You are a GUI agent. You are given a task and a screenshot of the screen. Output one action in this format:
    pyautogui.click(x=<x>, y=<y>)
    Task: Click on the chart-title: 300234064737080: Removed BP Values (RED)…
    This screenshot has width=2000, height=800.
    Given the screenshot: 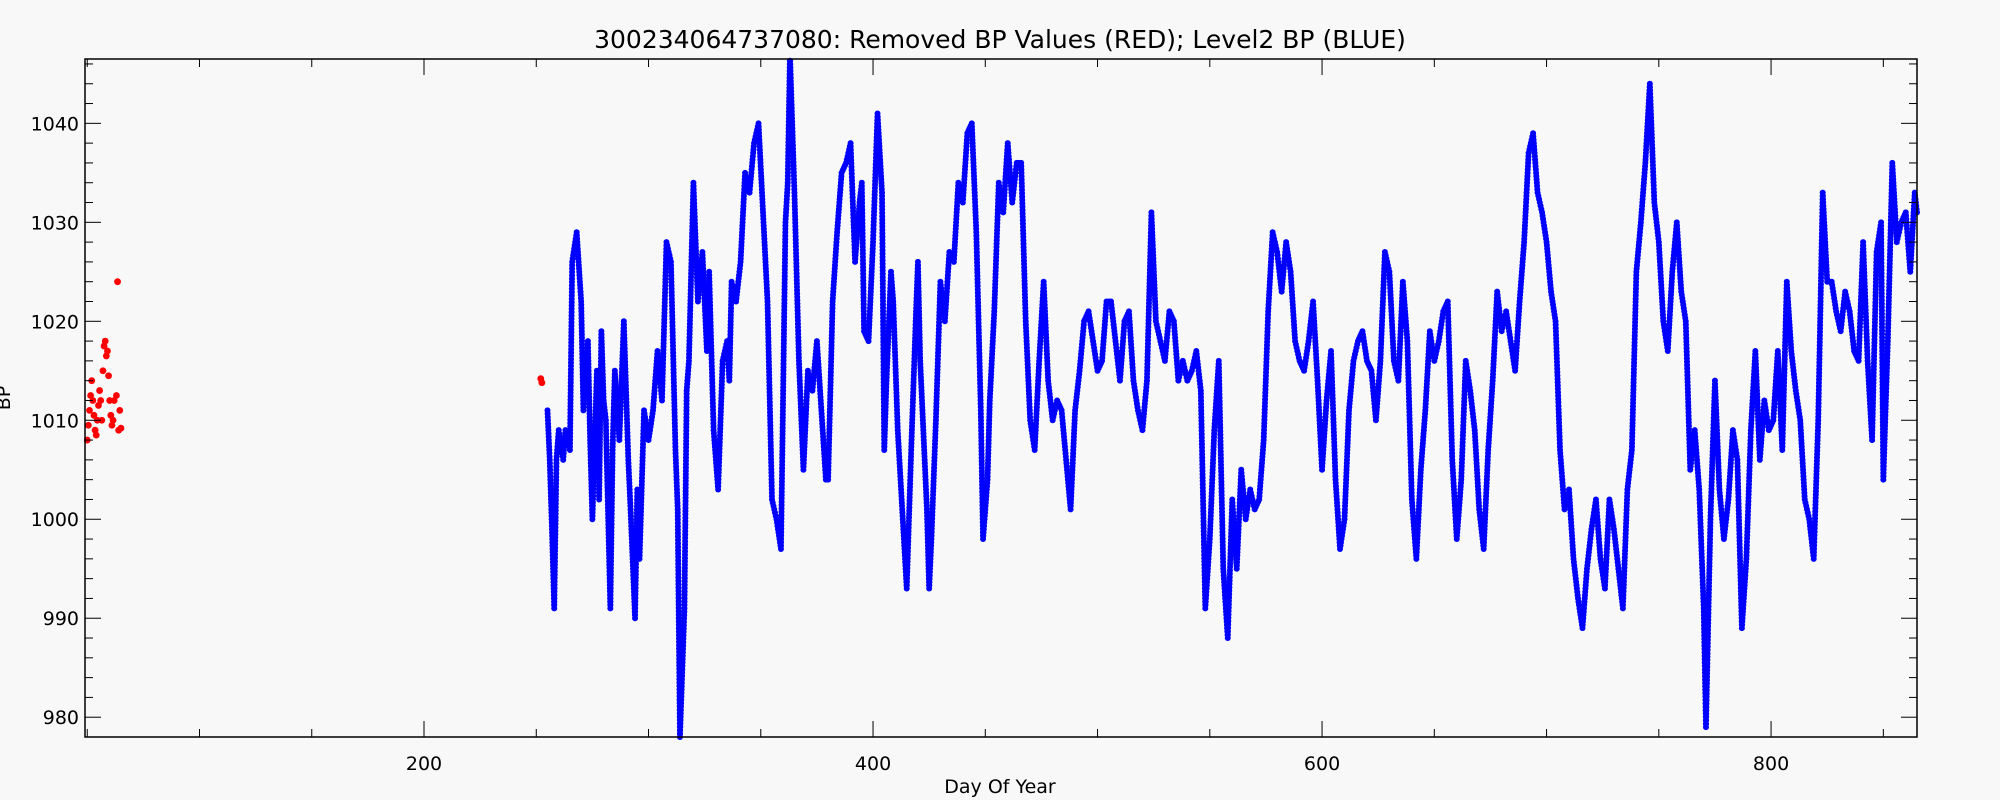 What is the action you would take?
    pyautogui.click(x=1000, y=39)
    